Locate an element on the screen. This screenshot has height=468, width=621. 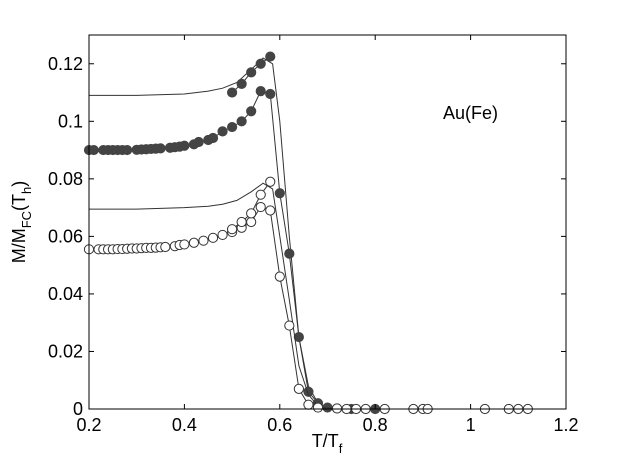
y-tick-label: 0.02 is located at coordinates (65, 351).